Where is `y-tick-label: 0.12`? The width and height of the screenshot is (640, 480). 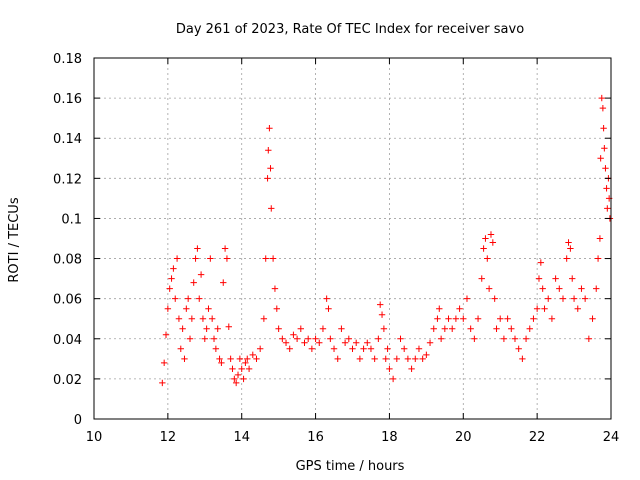
y-tick-label: 0.12 is located at coordinates (67, 179).